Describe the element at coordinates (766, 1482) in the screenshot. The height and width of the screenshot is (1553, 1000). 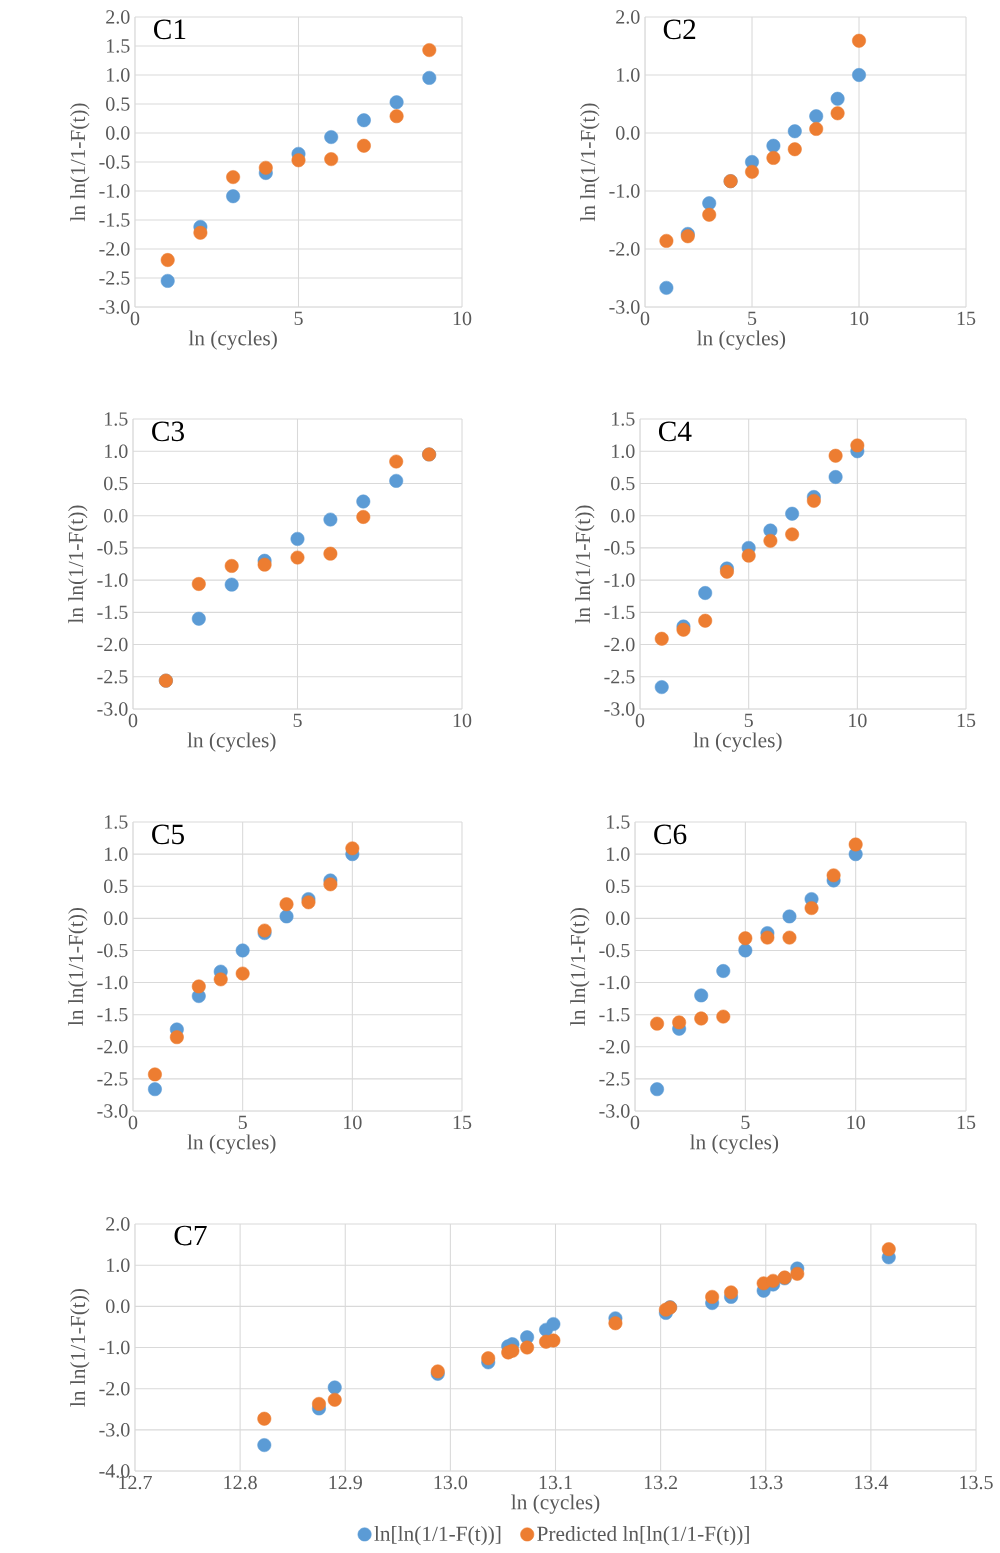
I see `x-tick-label: 13.3` at that location.